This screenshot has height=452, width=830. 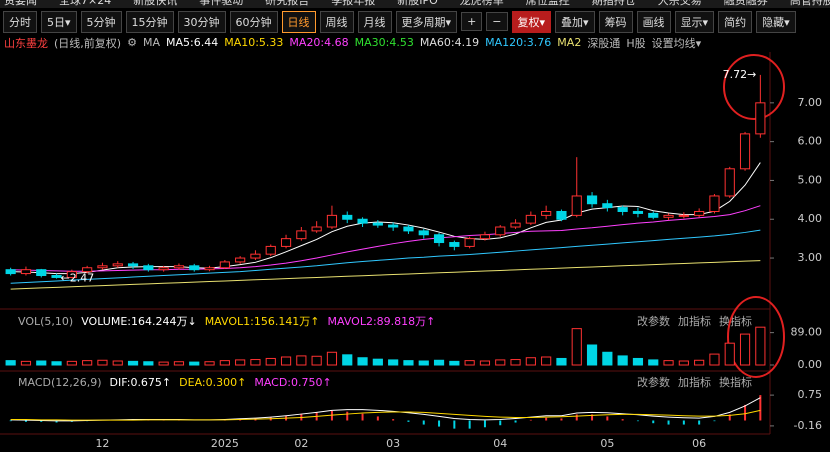 What do you see at coordinates (101, 21) in the screenshot?
I see `toolbar-button: 5分钟` at bounding box center [101, 21].